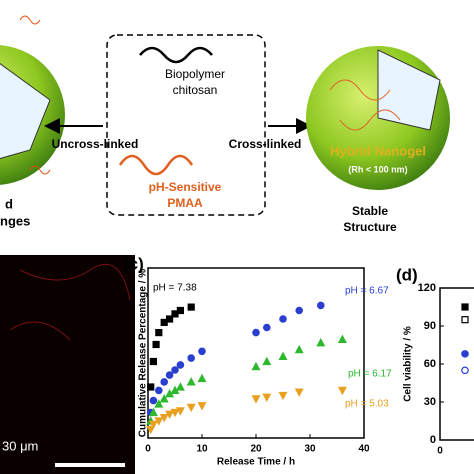 This screenshot has height=474, width=474. Describe the element at coordinates (364, 449) in the screenshot. I see `x-tick-label: 40` at that location.